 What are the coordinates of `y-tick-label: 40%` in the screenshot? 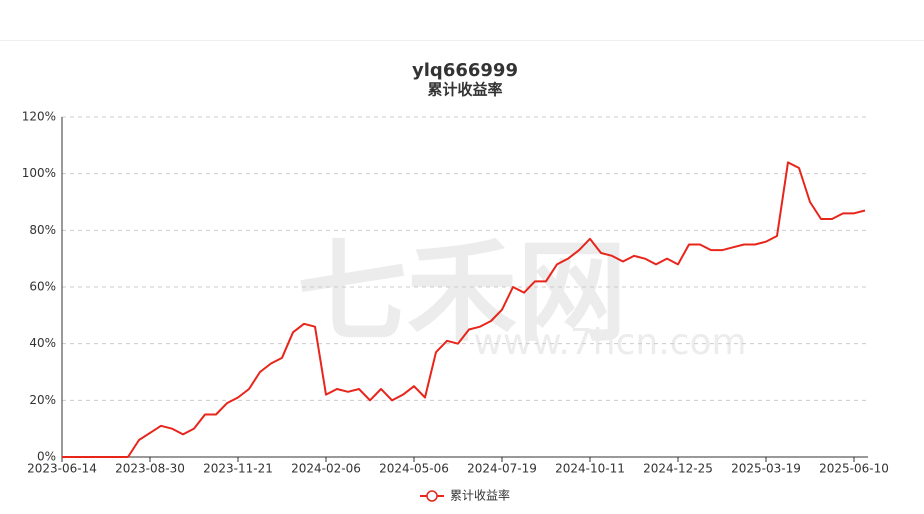 It's located at (42, 343).